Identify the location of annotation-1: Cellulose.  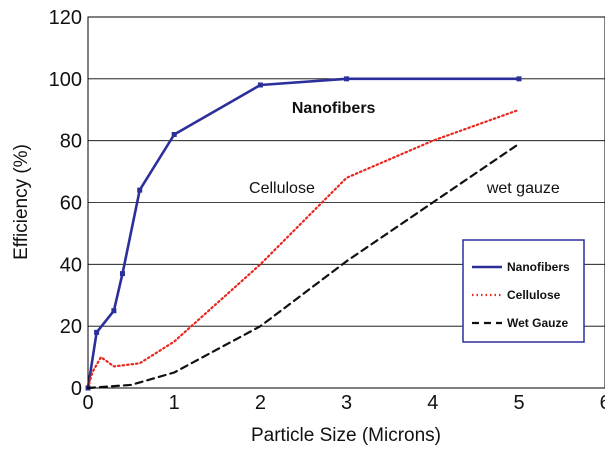
(282, 188).